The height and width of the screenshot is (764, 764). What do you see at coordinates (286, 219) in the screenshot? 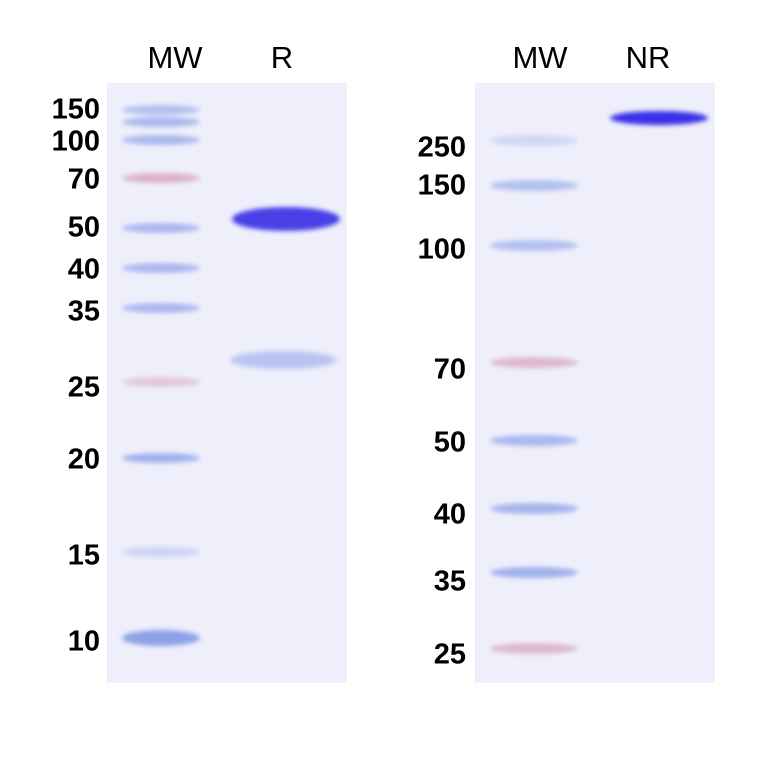
I see `protein-band-heavy-chain` at bounding box center [286, 219].